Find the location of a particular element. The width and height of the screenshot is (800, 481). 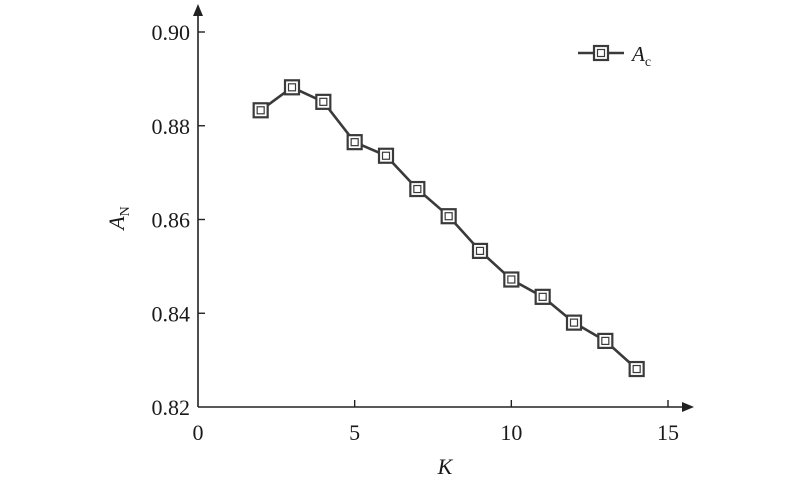

y-axis-arrow-icon is located at coordinates (198, 10).